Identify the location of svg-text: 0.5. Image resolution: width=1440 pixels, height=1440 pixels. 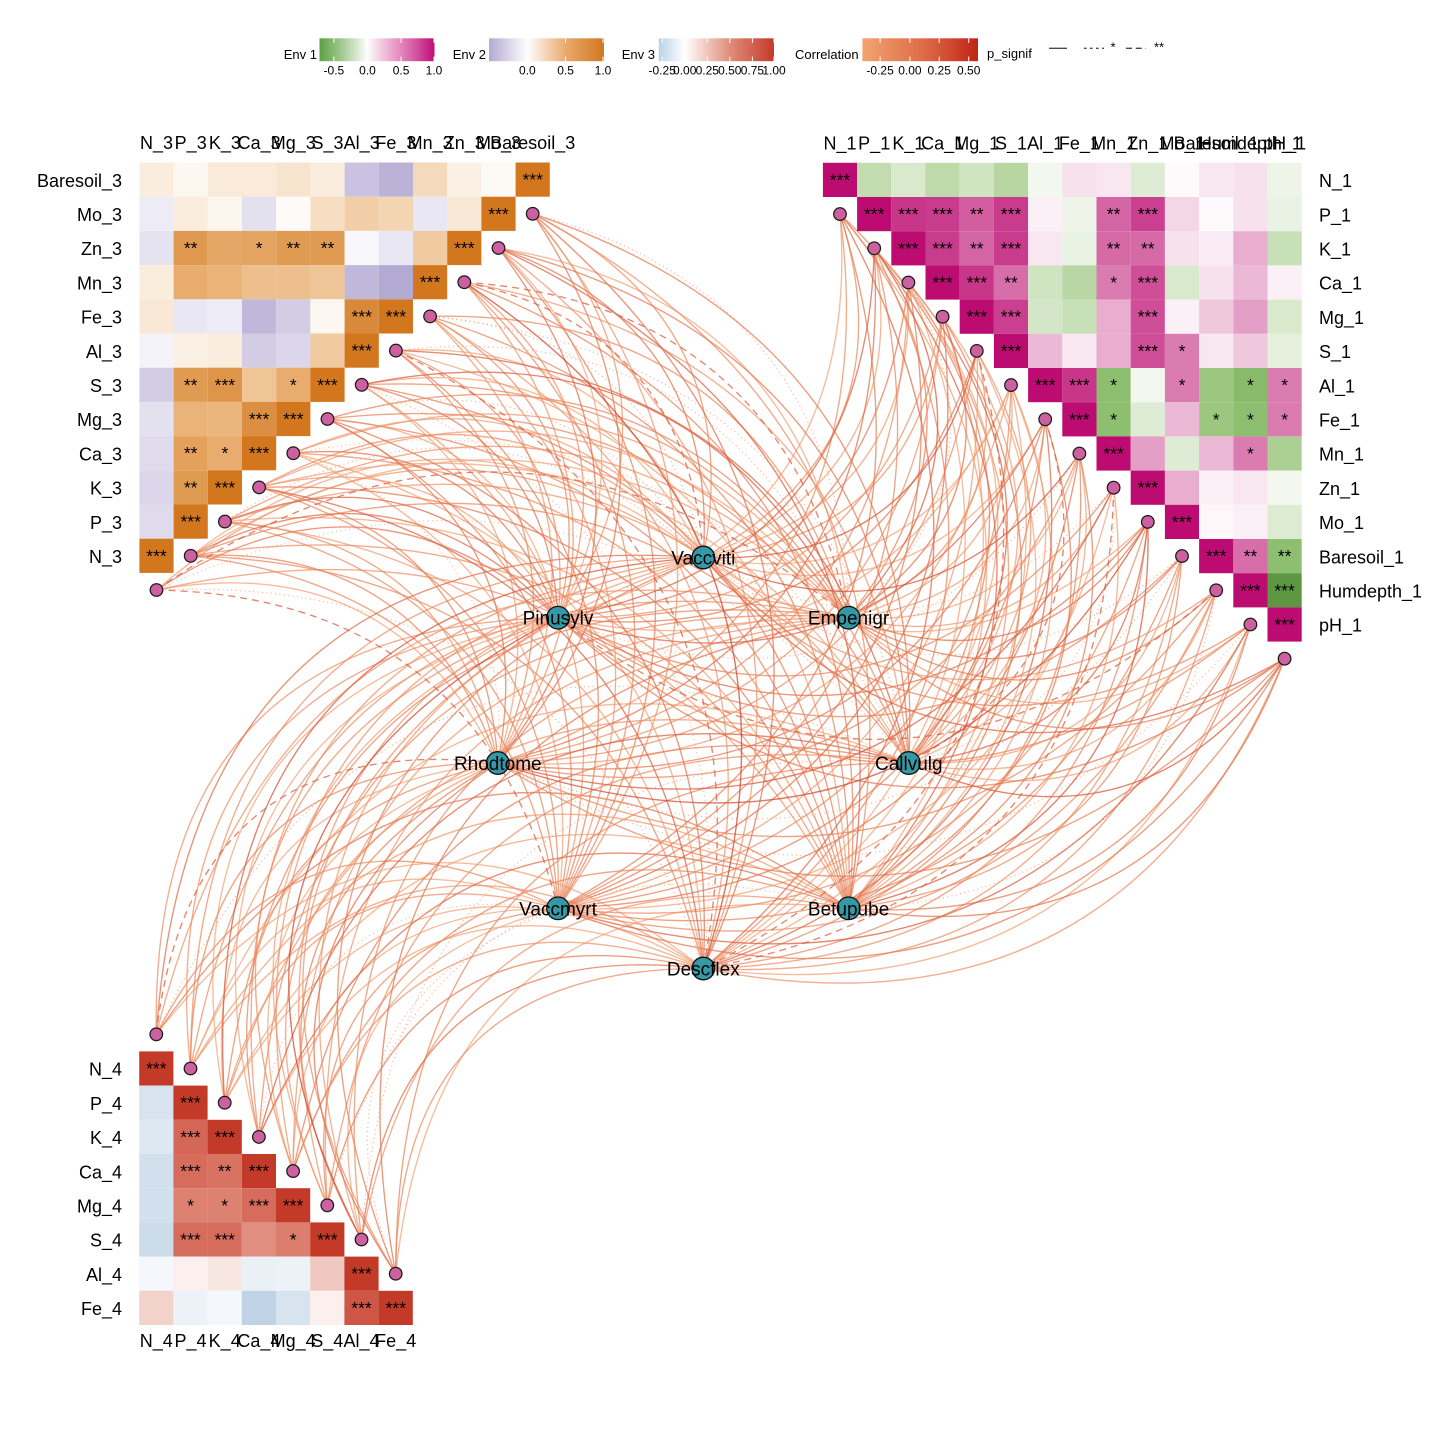
(565, 71).